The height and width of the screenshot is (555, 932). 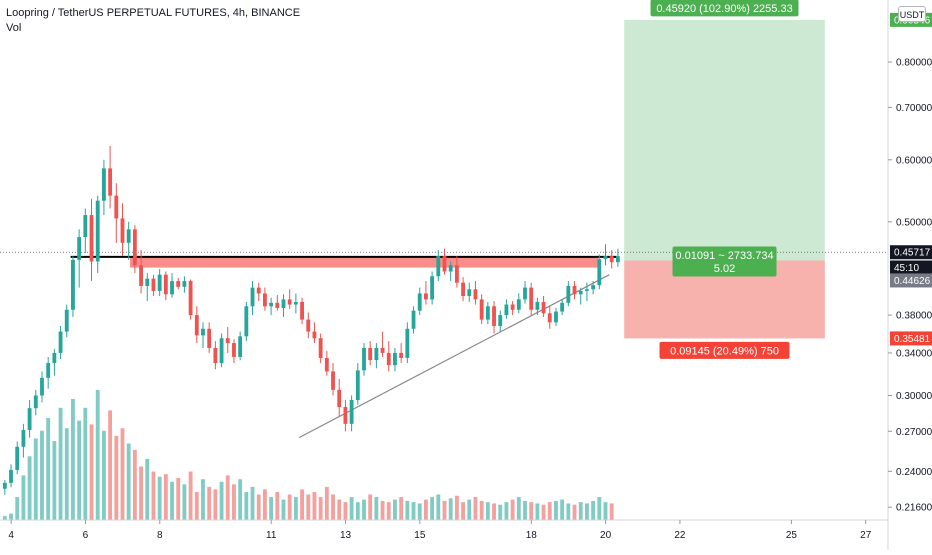 What do you see at coordinates (912, 253) in the screenshot?
I see `price-tag-text: 0.45717` at bounding box center [912, 253].